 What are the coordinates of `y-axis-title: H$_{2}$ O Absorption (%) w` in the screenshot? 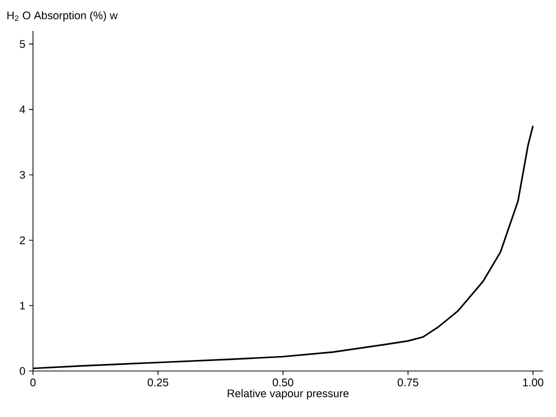 It's located at (62, 16).